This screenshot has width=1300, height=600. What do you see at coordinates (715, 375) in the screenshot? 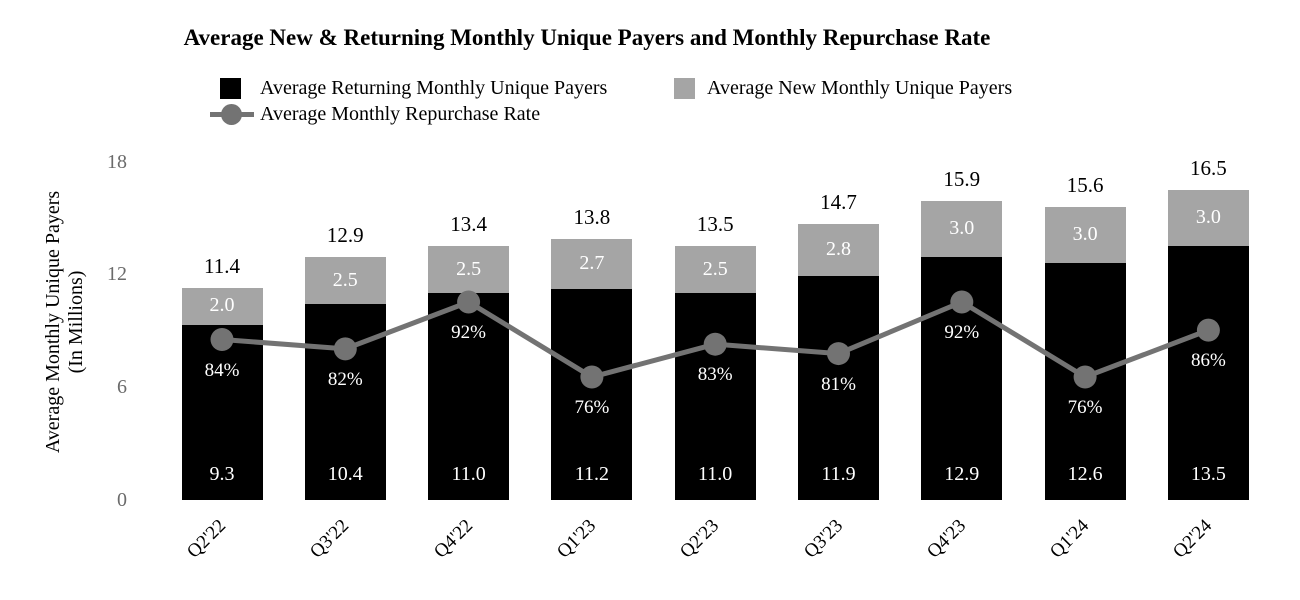
I see `rate-label: 83%` at bounding box center [715, 375].